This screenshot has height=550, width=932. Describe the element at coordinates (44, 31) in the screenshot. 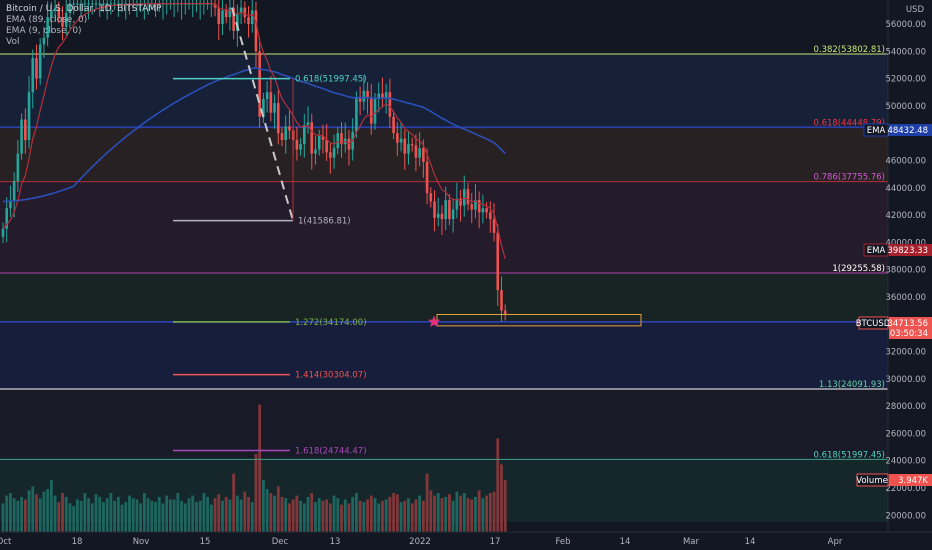

I see `ema-9-legend: EMA (9, close, 0)` at that location.